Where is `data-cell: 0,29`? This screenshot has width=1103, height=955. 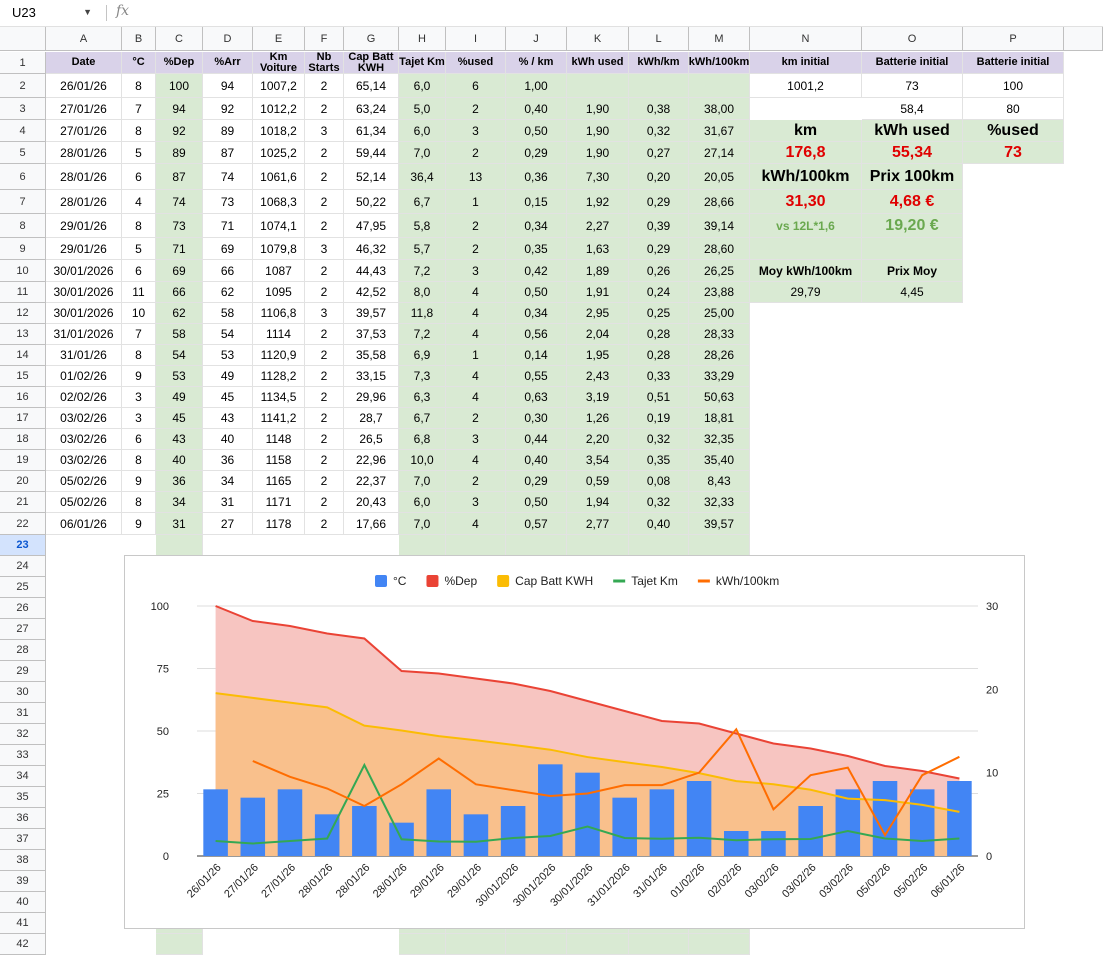 data-cell: 0,29 is located at coordinates (659, 249).